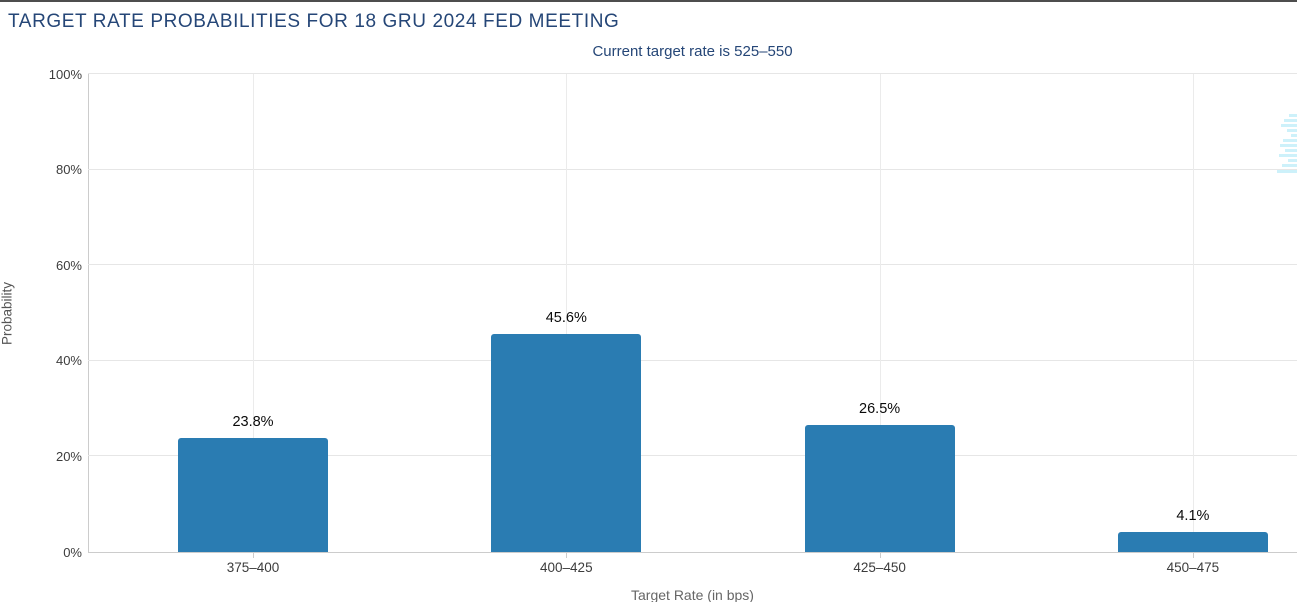  Describe the element at coordinates (68, 361) in the screenshot. I see `y-tick-label: 40%` at that location.